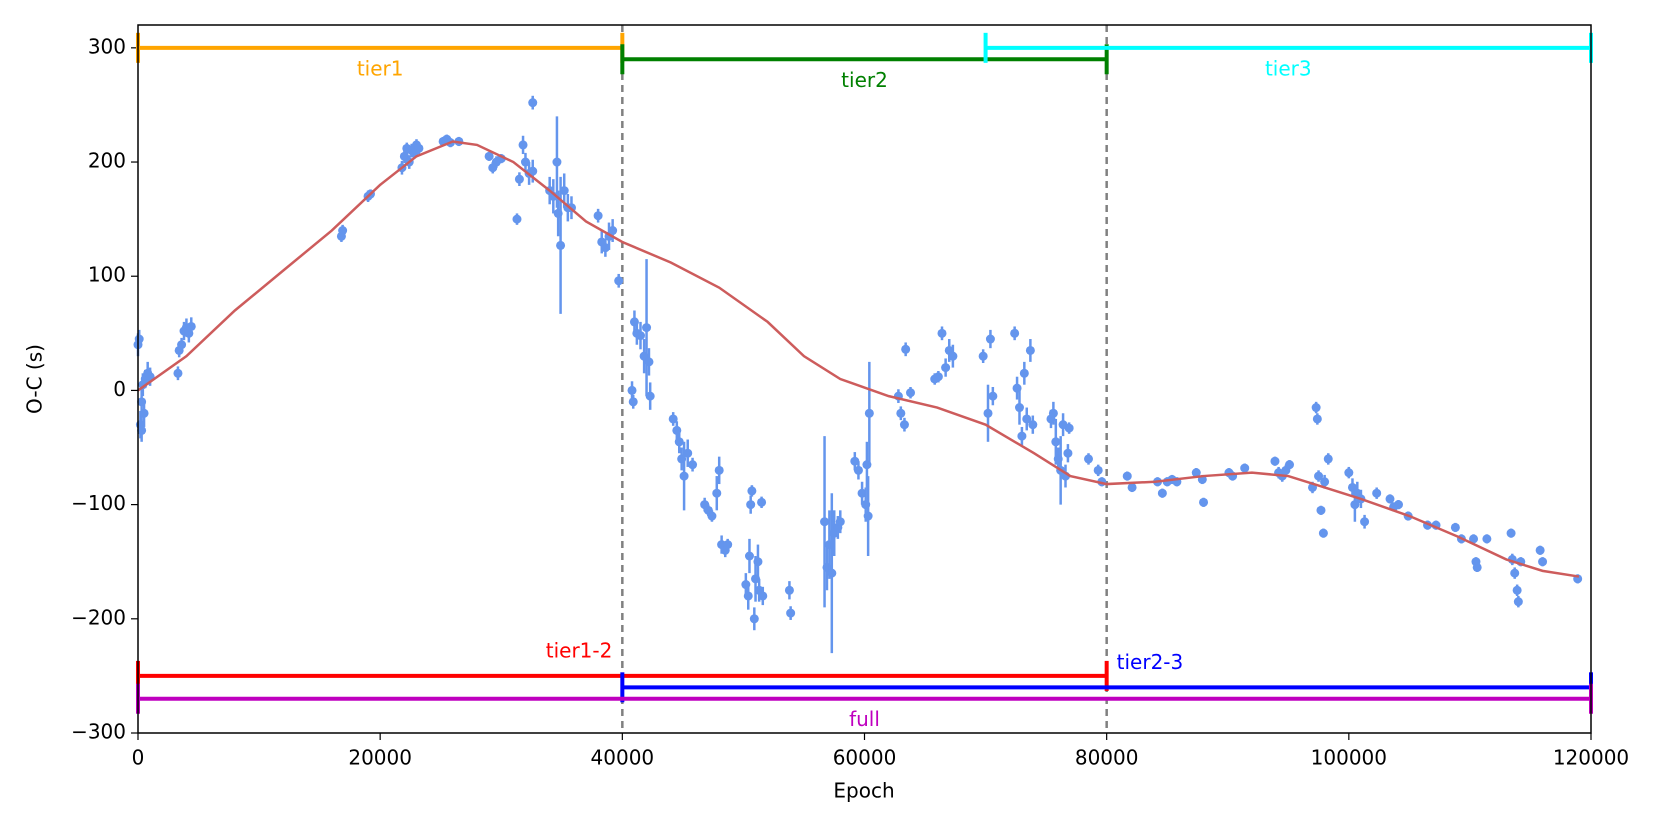 The height and width of the screenshot is (830, 1661). I want to click on x-tick-label: 80000, so click(1107, 758).